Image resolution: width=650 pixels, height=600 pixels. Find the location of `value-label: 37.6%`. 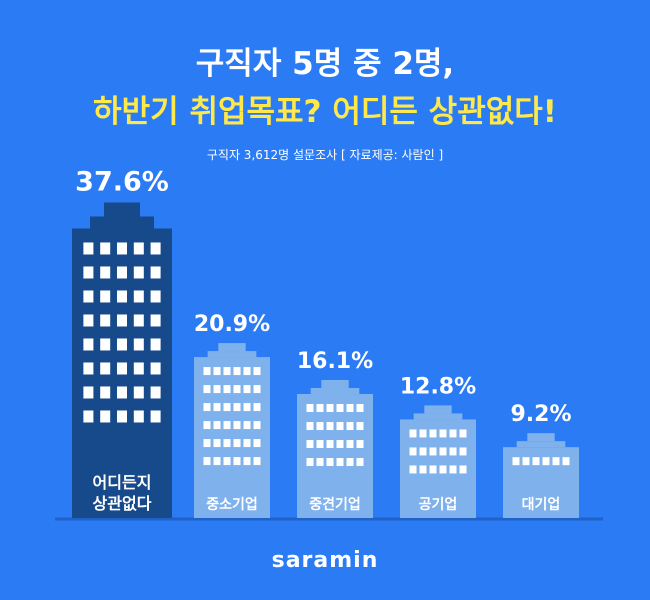

value-label: 37.6% is located at coordinates (122, 181).